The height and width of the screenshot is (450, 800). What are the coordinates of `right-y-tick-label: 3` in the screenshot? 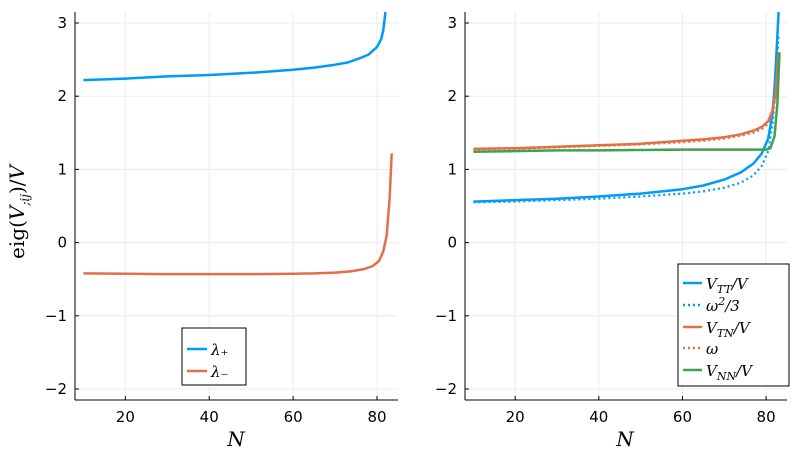 It's located at (452, 23).